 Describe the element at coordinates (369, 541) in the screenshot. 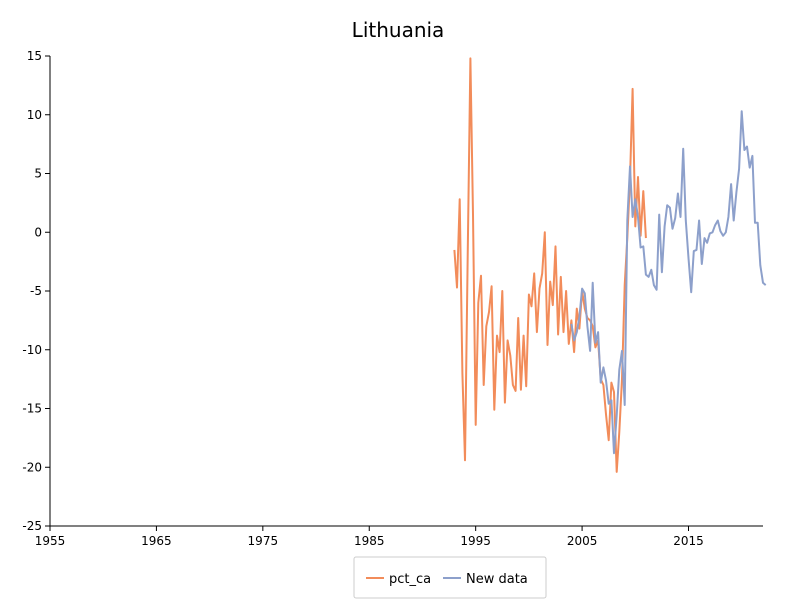

I see `x-tick-label: 1985` at that location.